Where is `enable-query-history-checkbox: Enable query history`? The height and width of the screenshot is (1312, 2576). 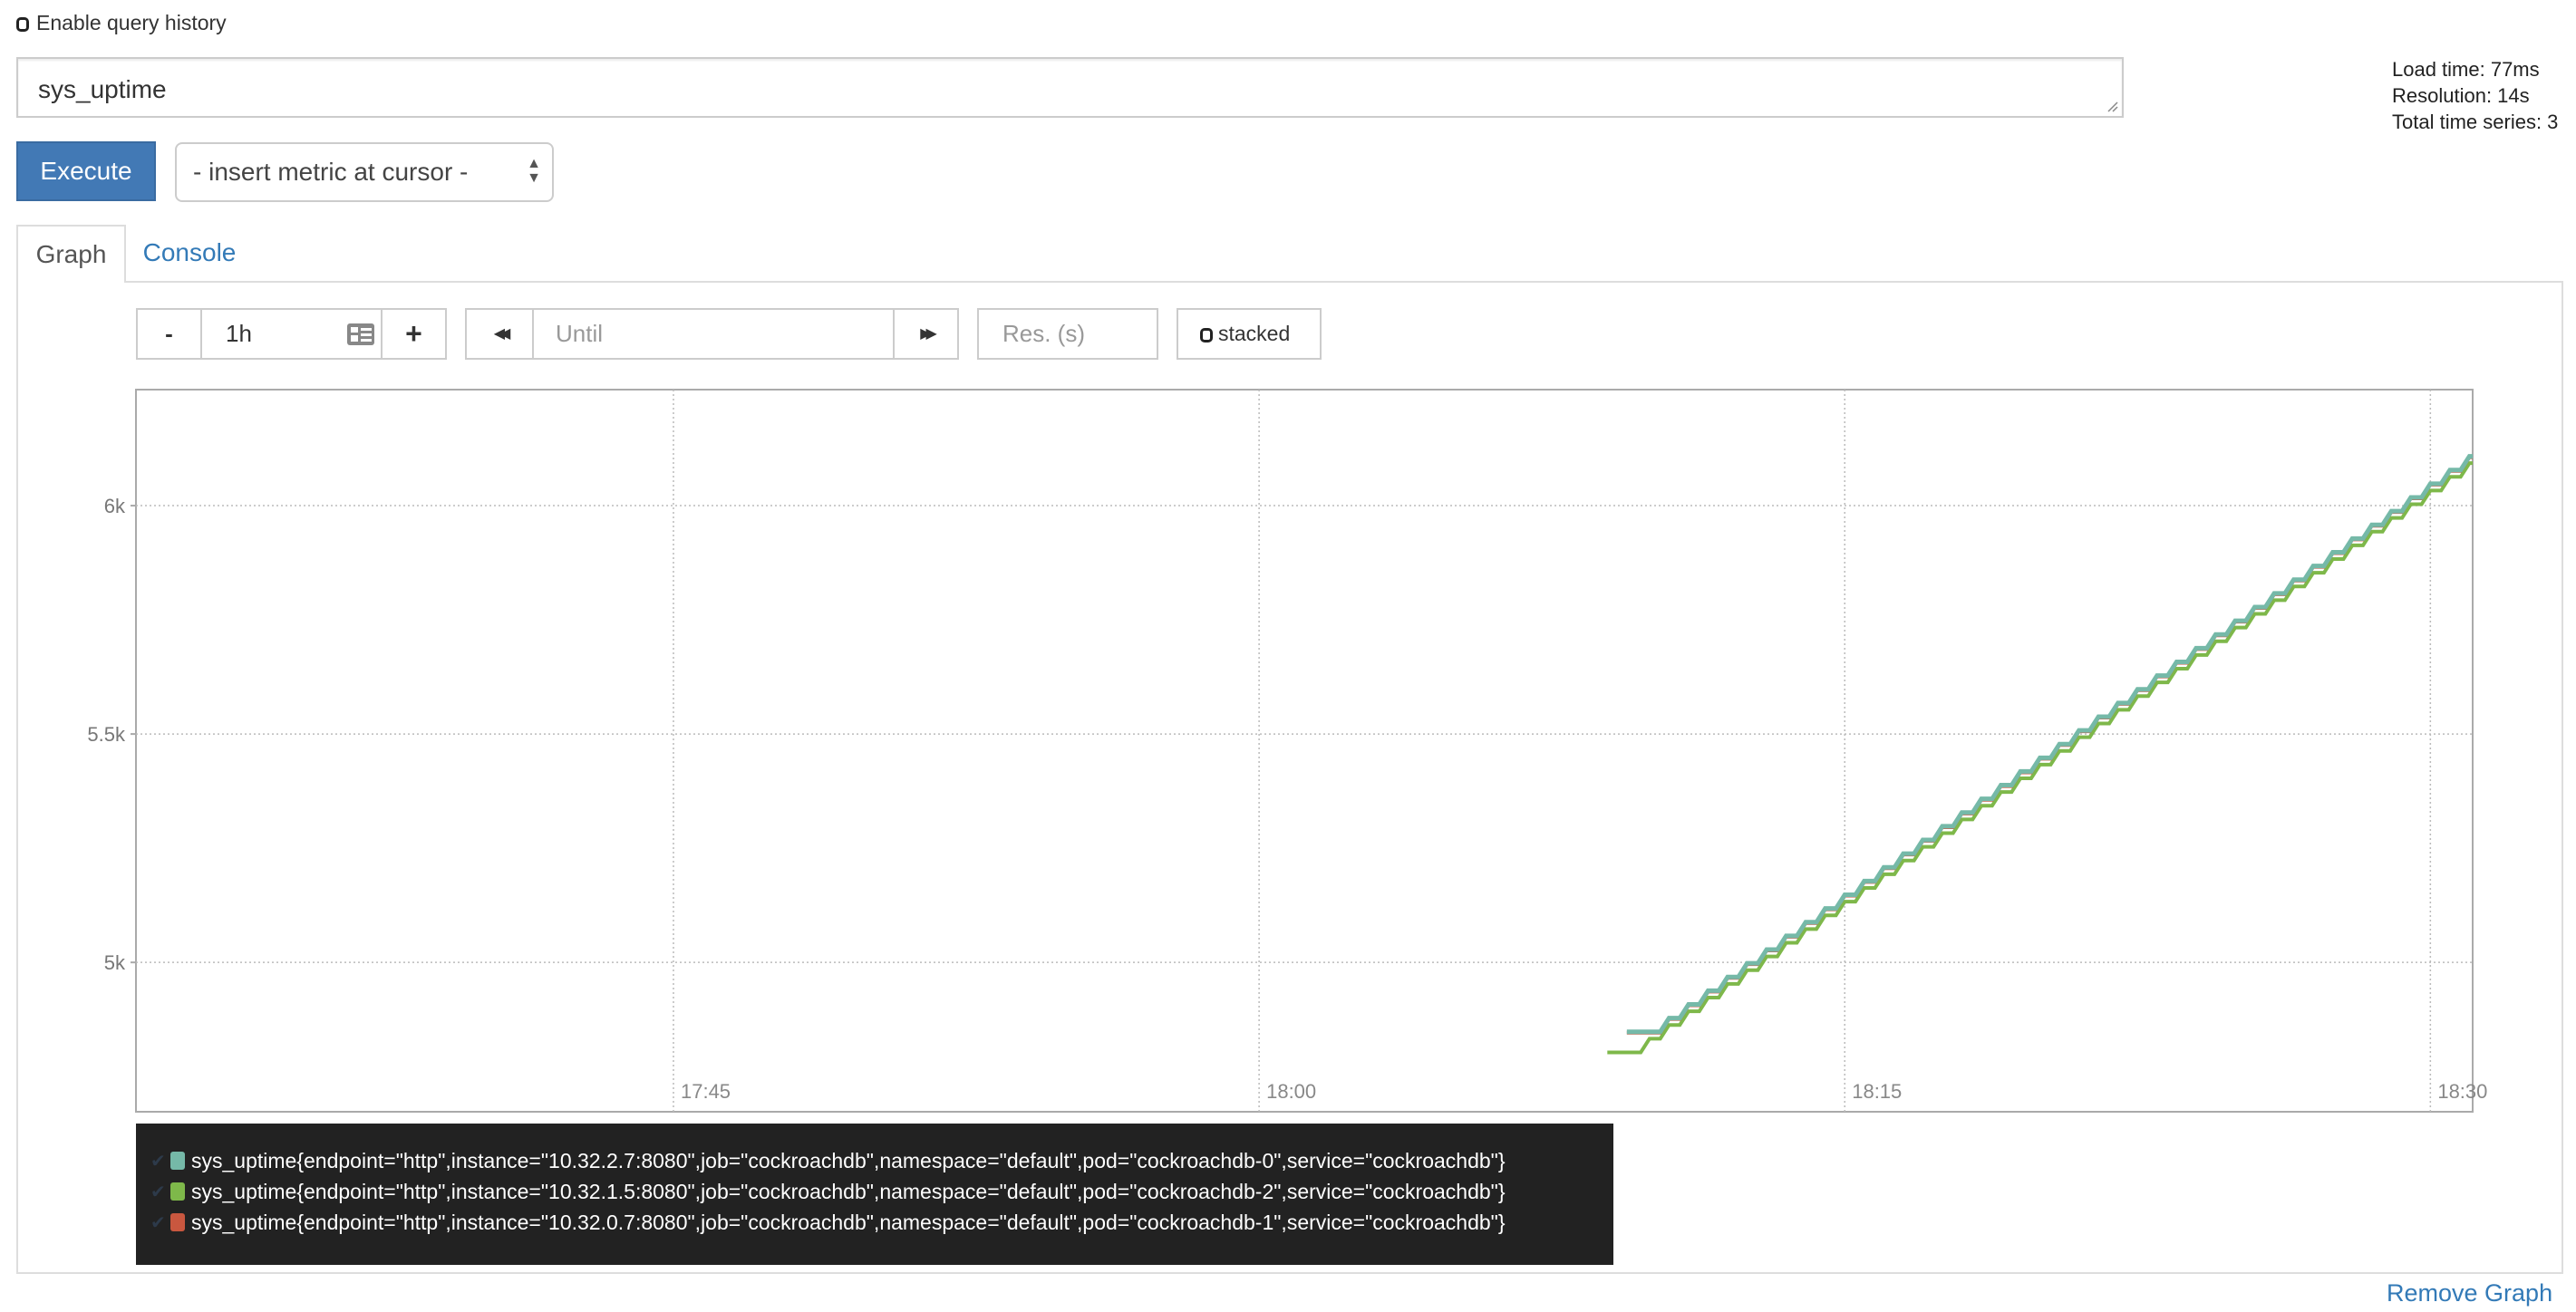
enable-query-history-checkbox: Enable query history is located at coordinates (121, 23).